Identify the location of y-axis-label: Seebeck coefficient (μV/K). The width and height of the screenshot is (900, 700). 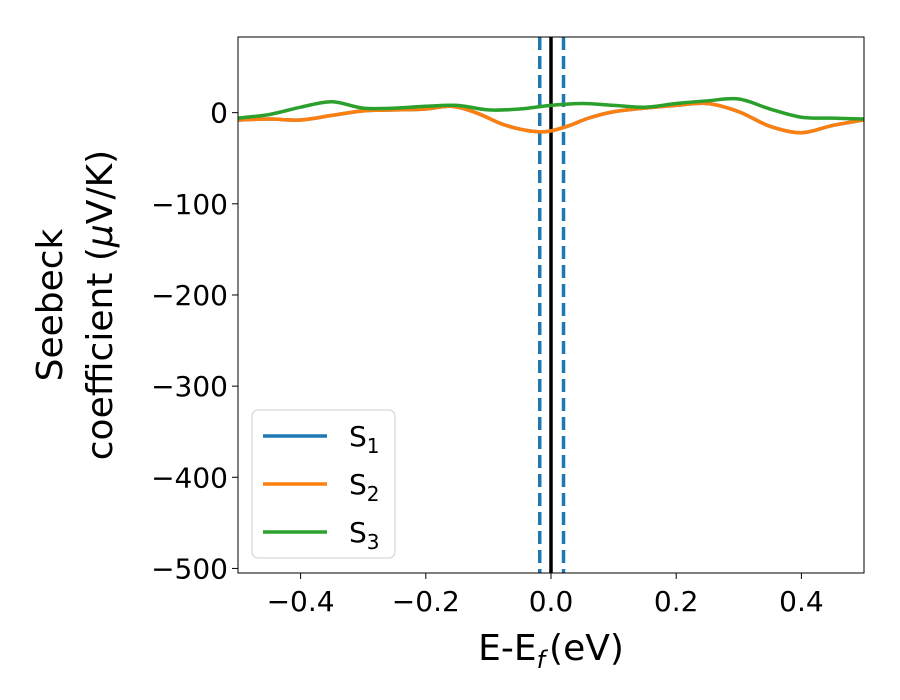
(75, 305).